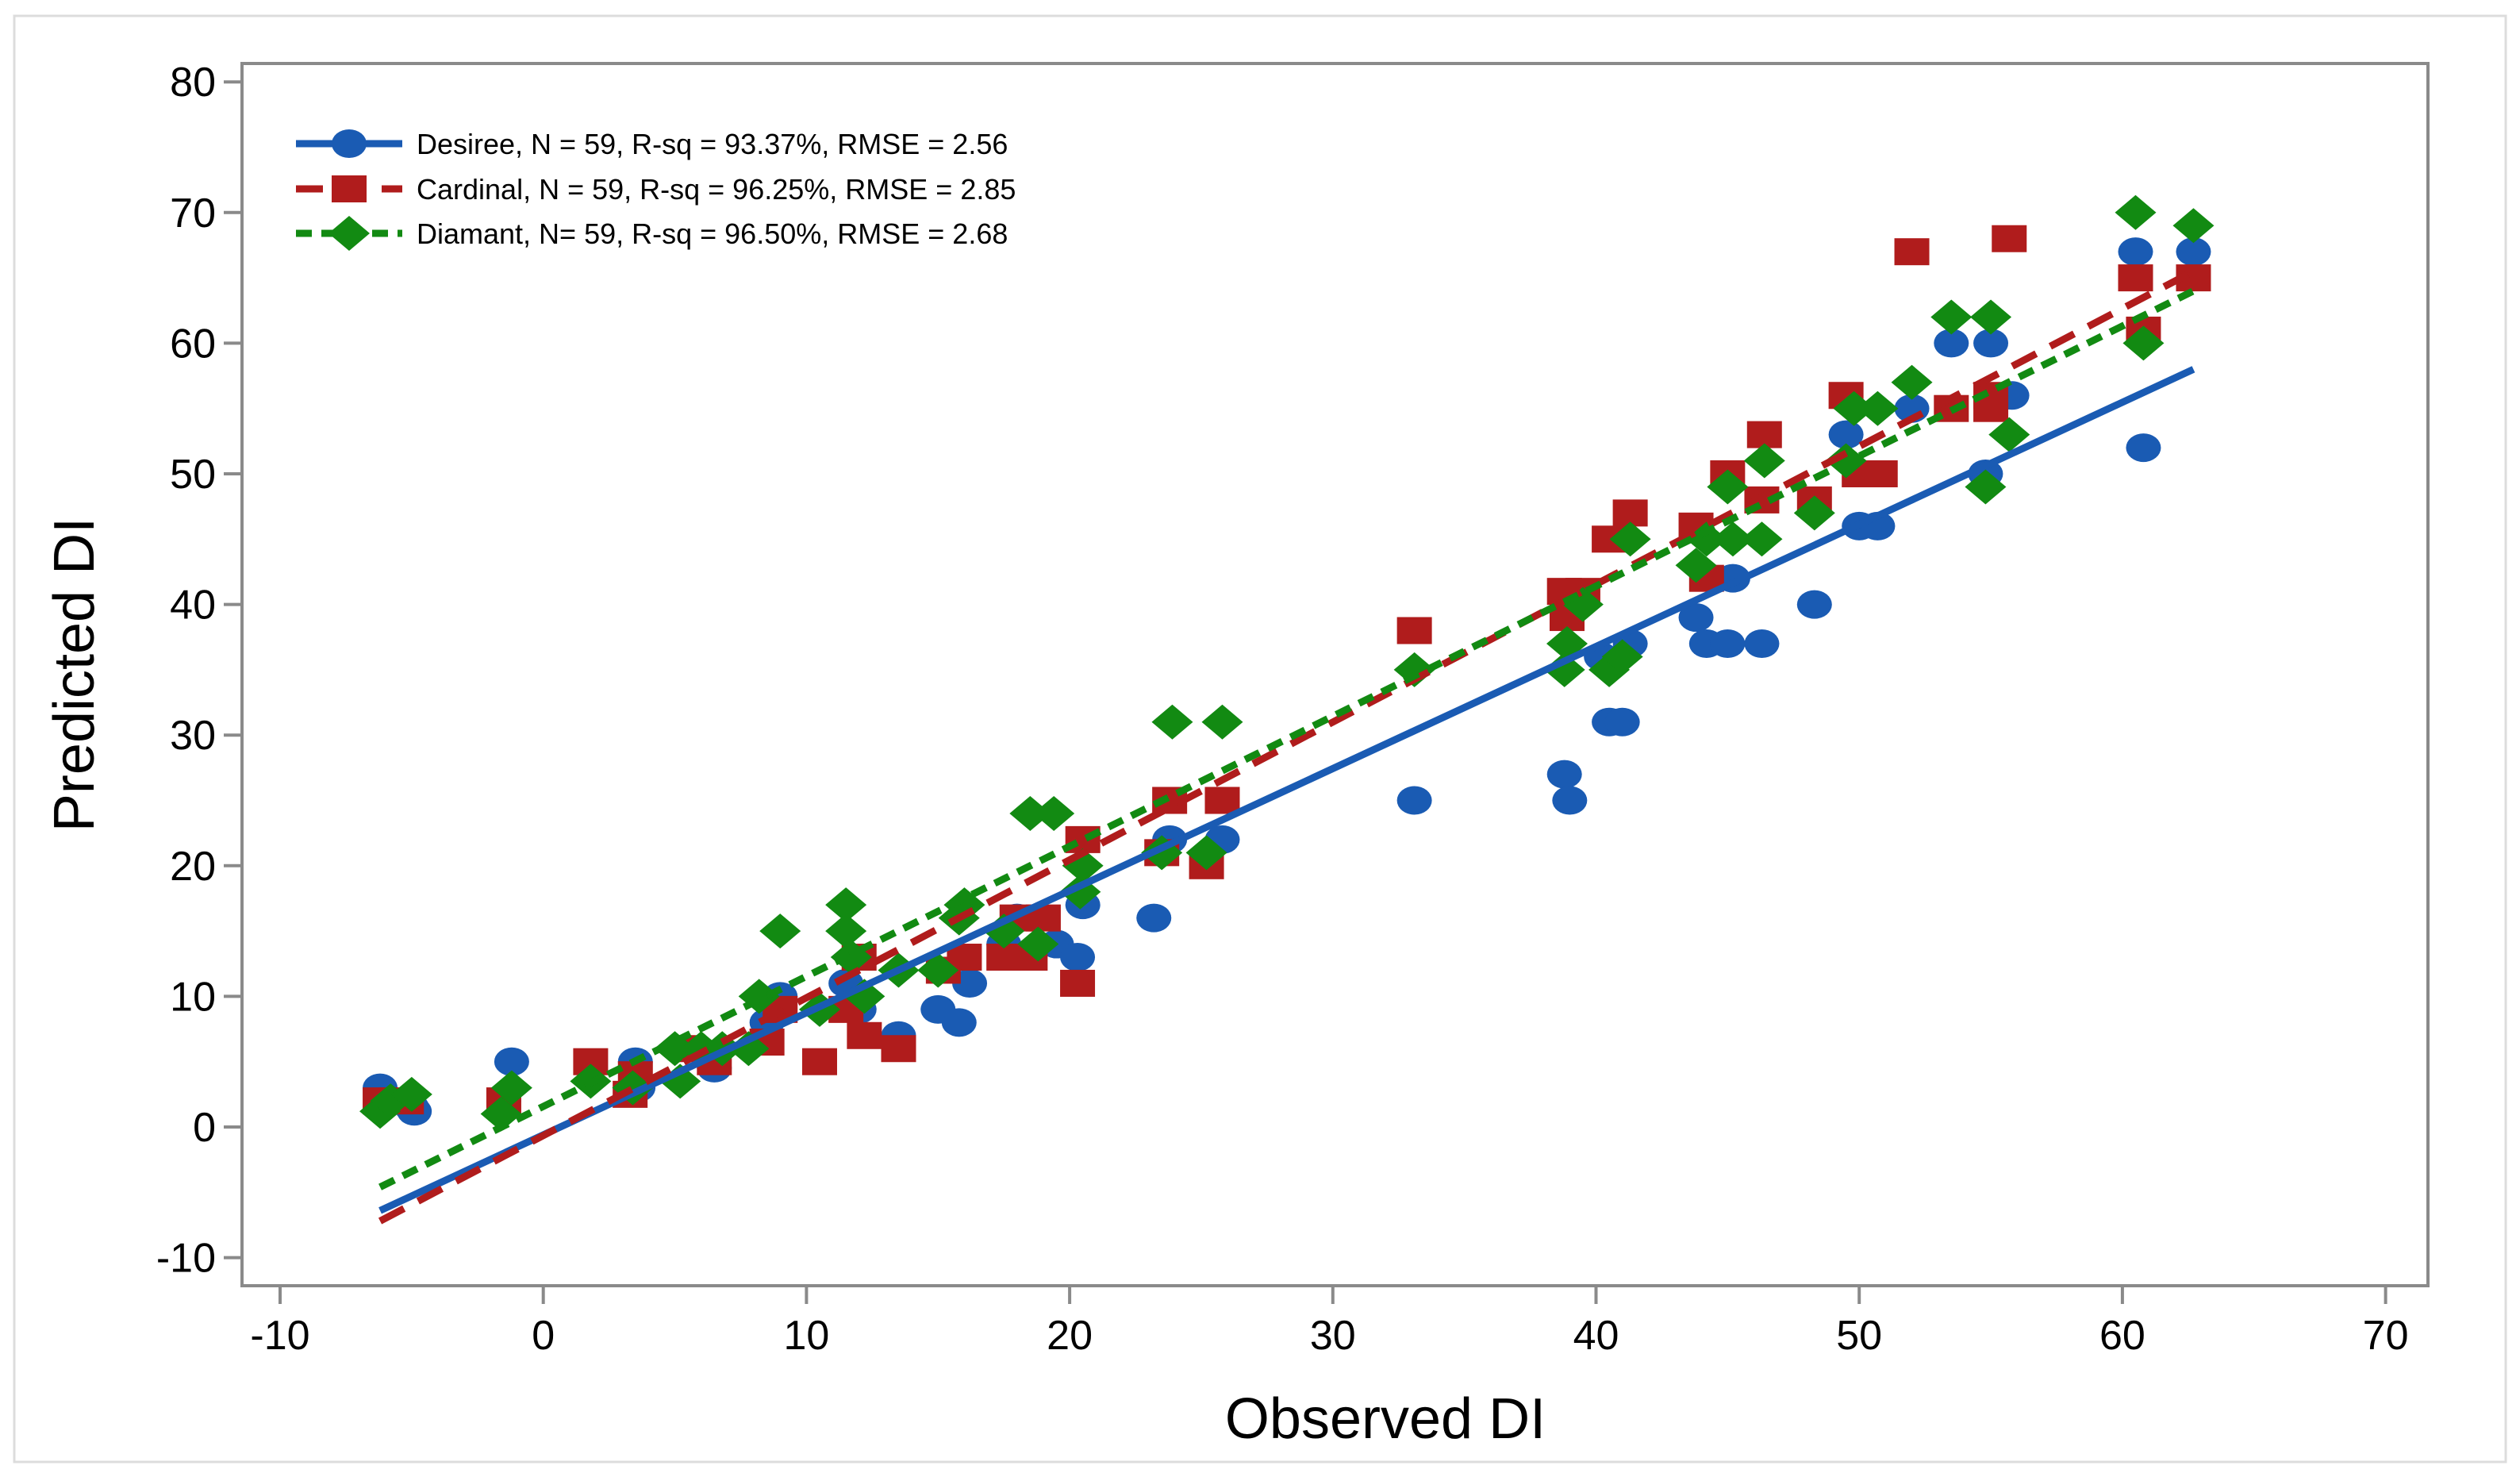 The height and width of the screenshot is (1477, 2520). Describe the element at coordinates (193, 83) in the screenshot. I see `y-tick-label: 80` at that location.